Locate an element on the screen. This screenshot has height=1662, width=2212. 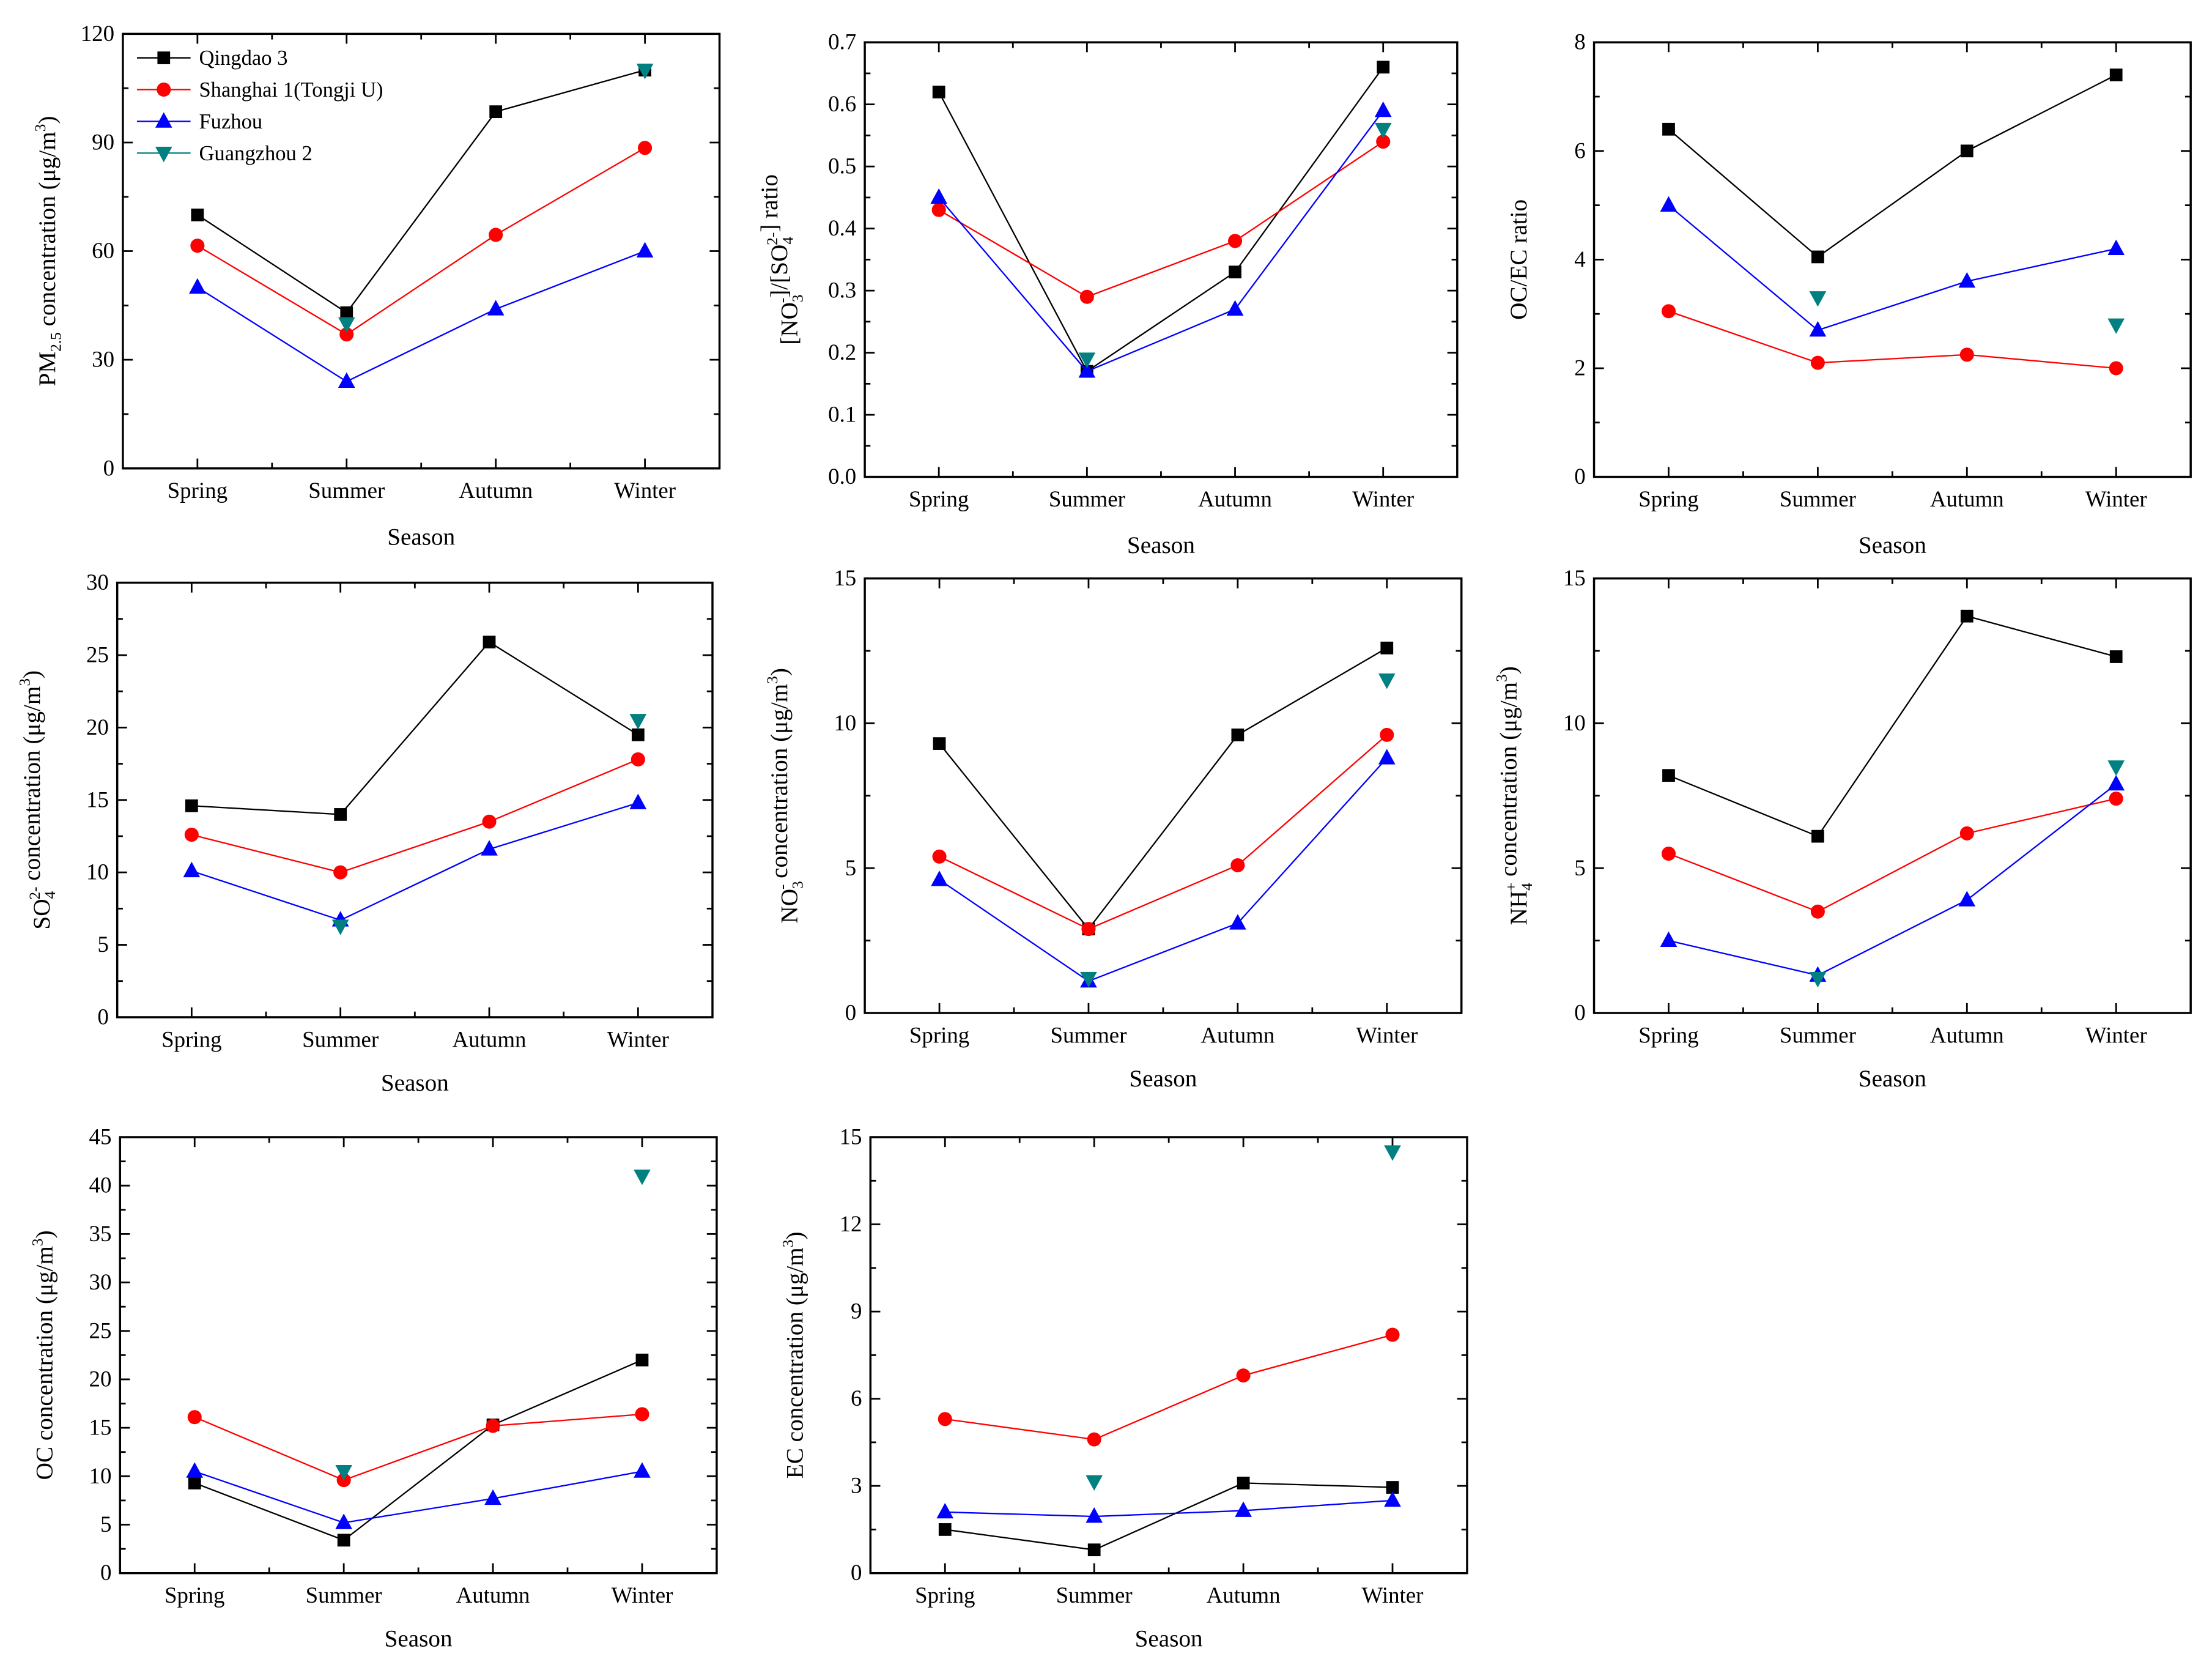
y-tick-label: 0.3 is located at coordinates (842, 290).